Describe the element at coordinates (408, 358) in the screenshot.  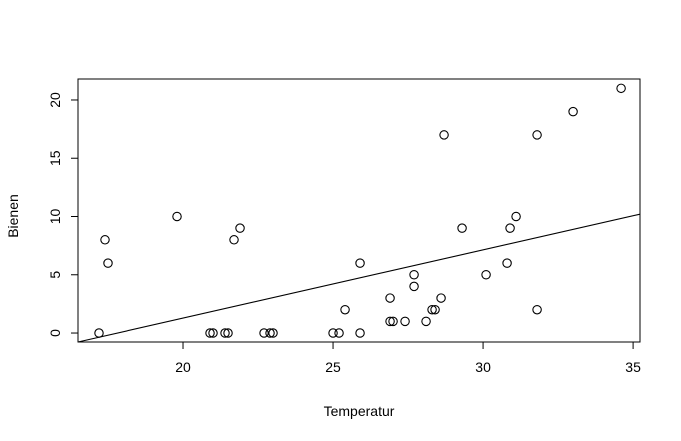
I see `x-axis: 20 25 30 35` at that location.